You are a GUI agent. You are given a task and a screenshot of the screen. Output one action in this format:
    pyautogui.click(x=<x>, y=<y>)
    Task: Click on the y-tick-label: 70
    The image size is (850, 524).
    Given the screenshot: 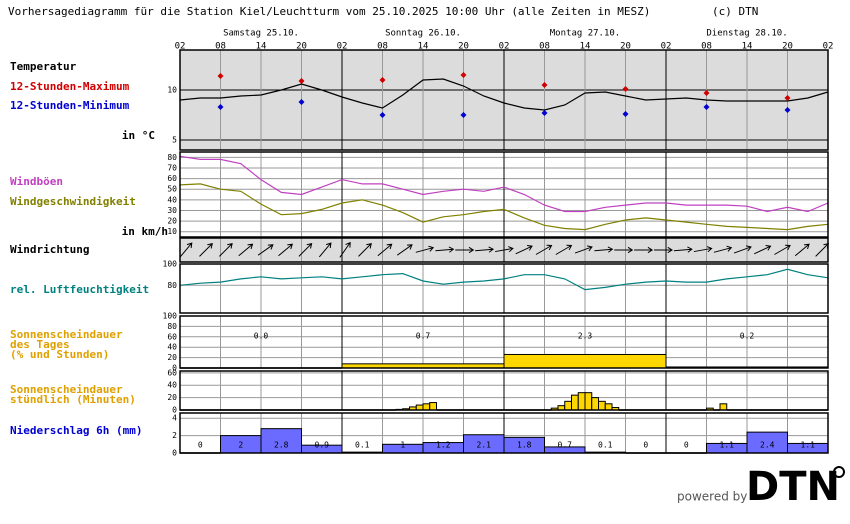 What is the action you would take?
    pyautogui.click(x=172, y=167)
    